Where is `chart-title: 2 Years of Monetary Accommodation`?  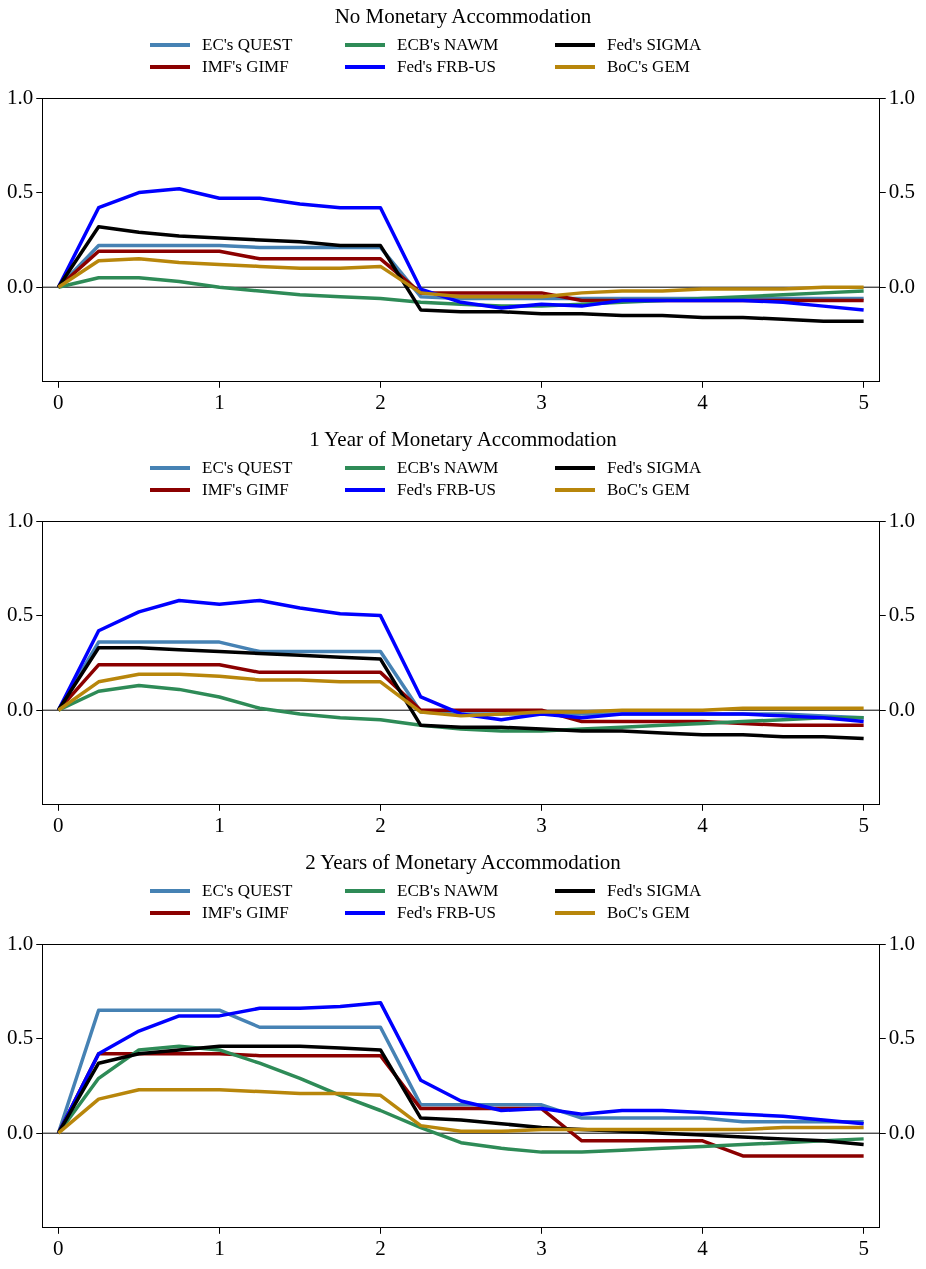 chart-title: 2 Years of Monetary Accommodation is located at coordinates (463, 862).